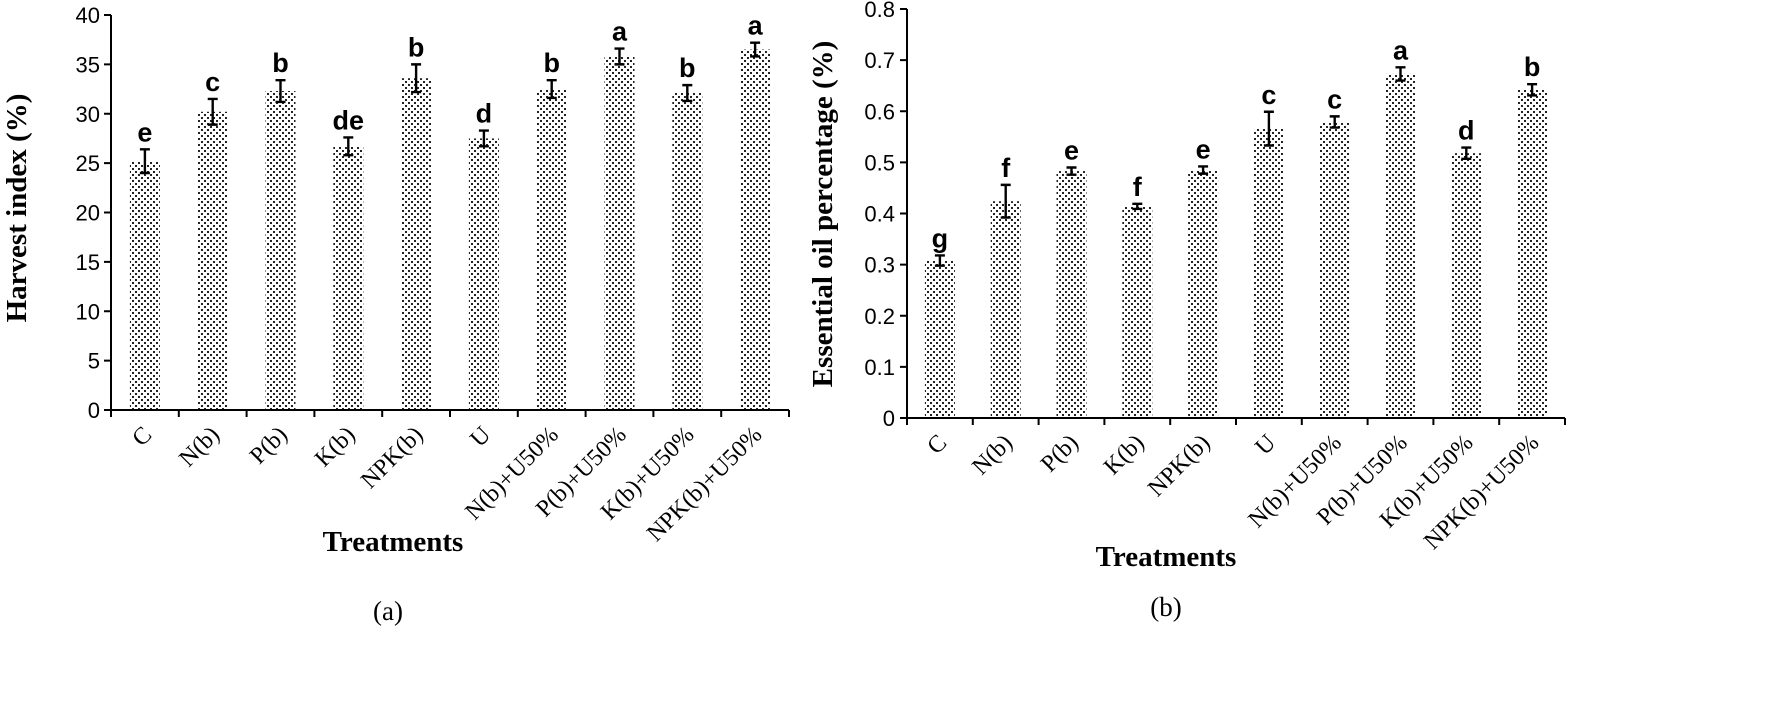 The height and width of the screenshot is (722, 1769). I want to click on y-tick-label: 0.6, so click(879, 111).